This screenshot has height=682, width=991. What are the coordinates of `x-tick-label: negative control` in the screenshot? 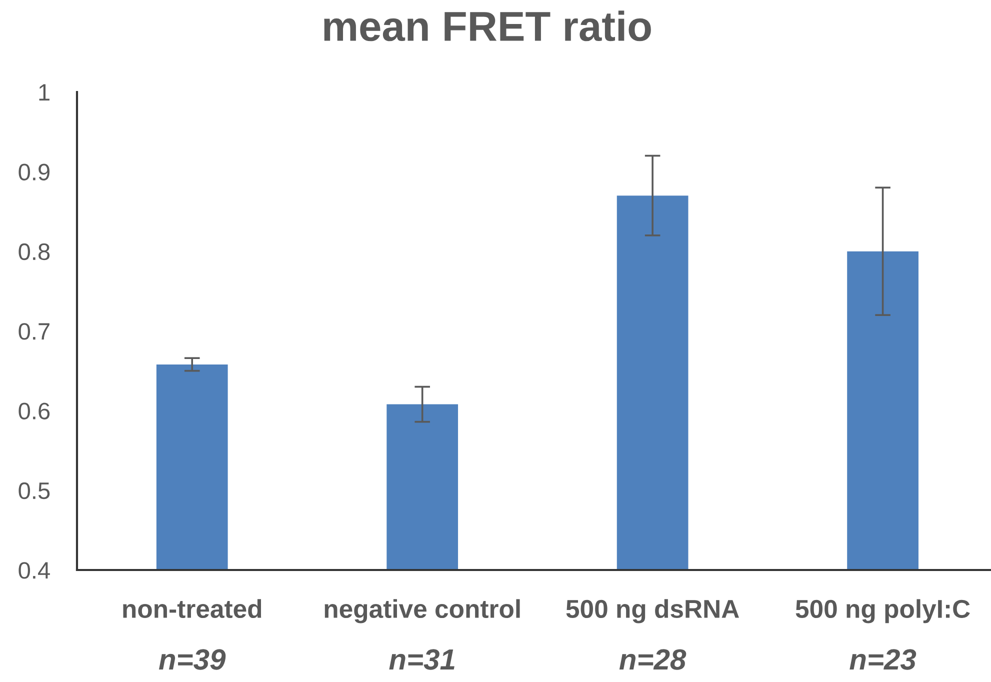 It's located at (422, 611).